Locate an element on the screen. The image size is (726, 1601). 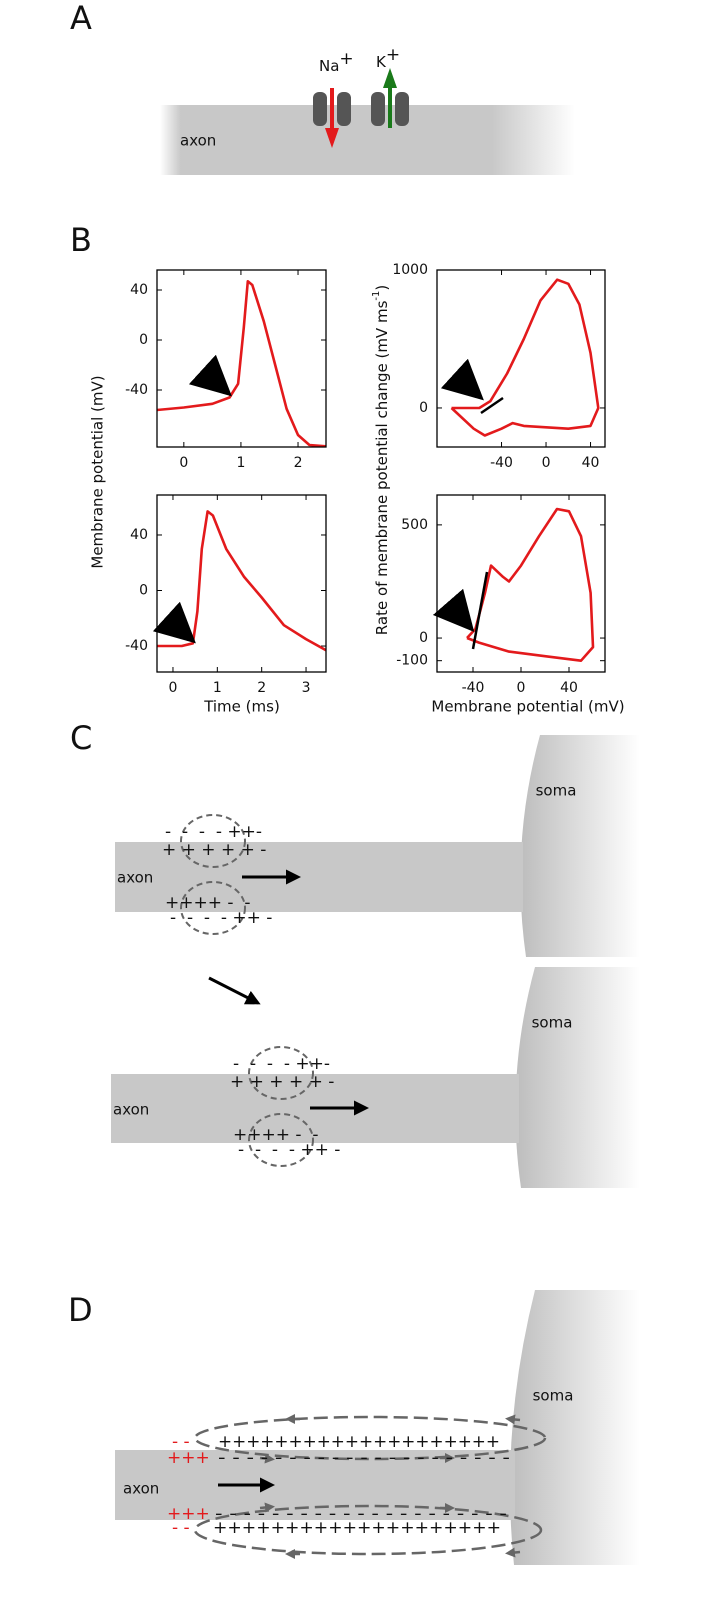
na-label: Na+ is located at coordinates (336, 62).